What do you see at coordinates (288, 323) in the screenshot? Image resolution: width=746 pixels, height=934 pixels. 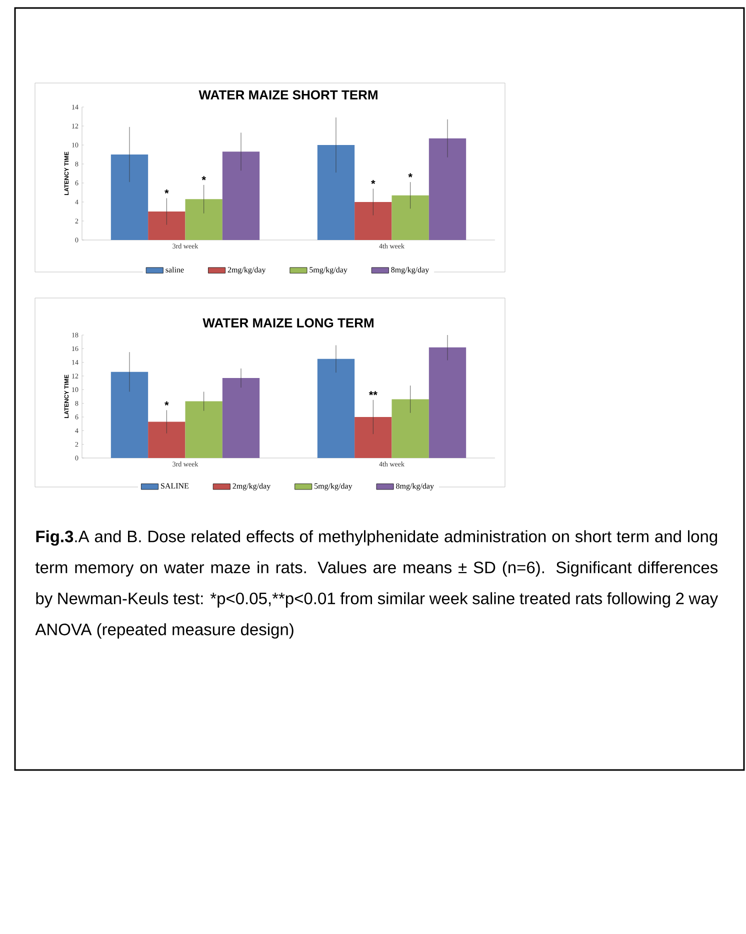 I see `chart-title: WATER MAIZE LONG TERM` at bounding box center [288, 323].